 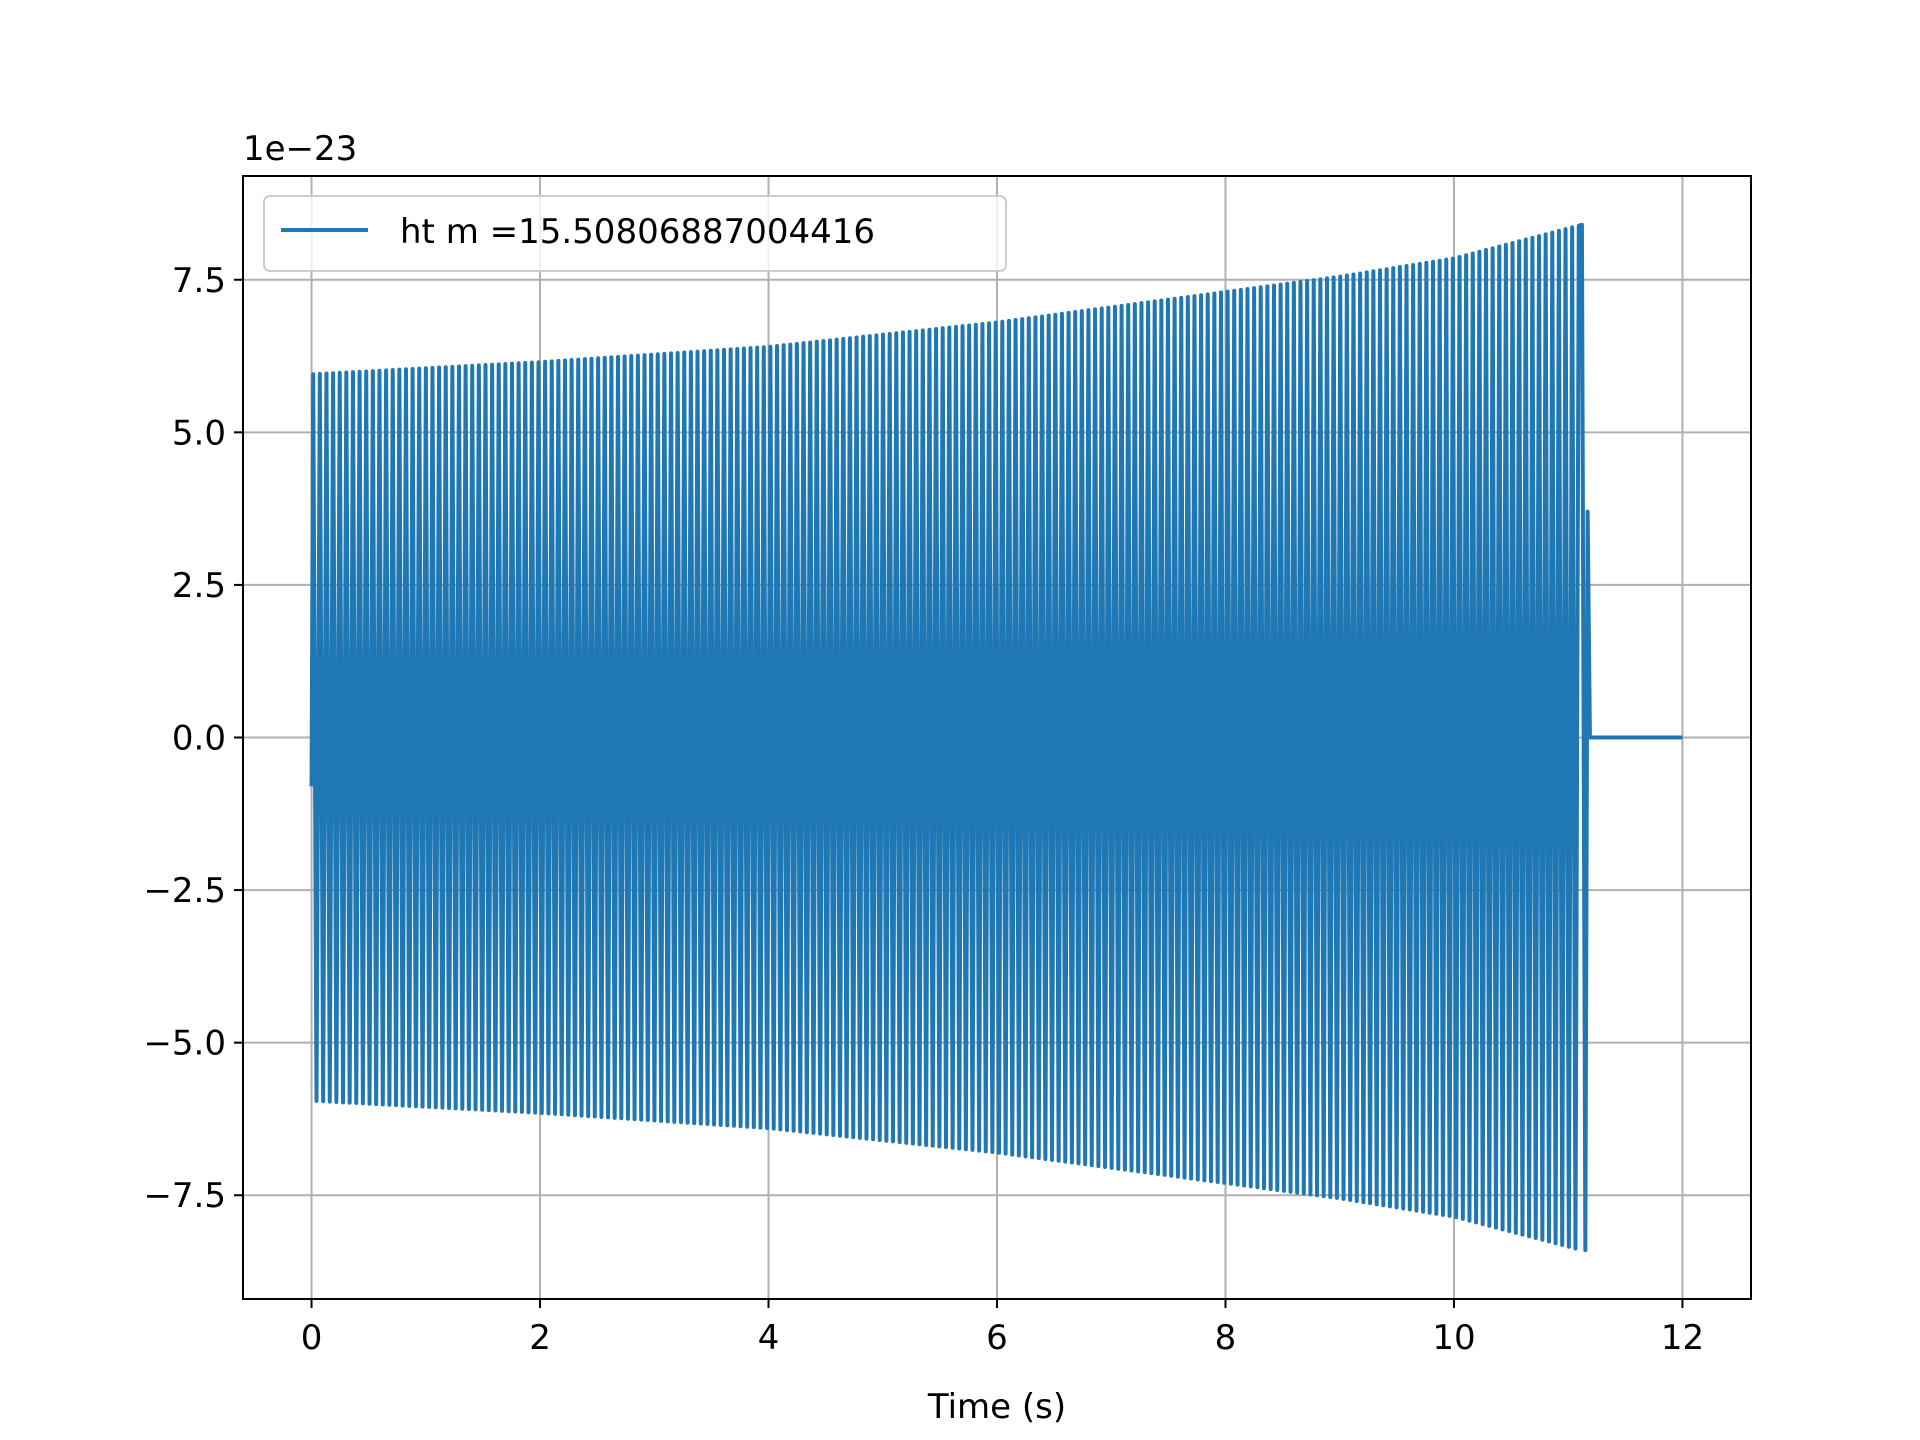 I want to click on legend-label: ht m =15.50806887004416, so click(x=637, y=232).